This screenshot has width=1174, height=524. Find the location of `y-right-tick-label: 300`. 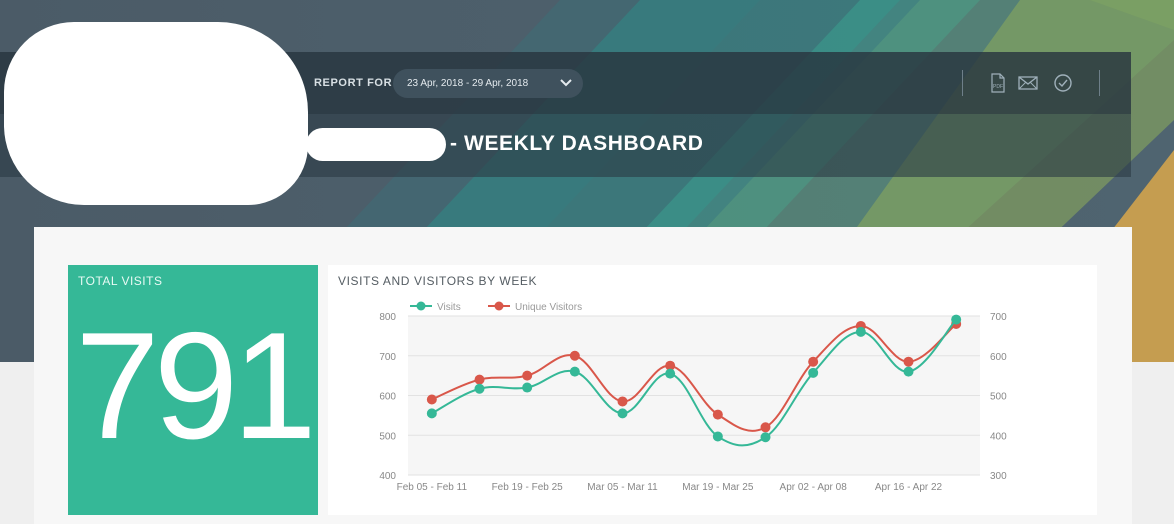

y-right-tick-label: 300 is located at coordinates (998, 476).